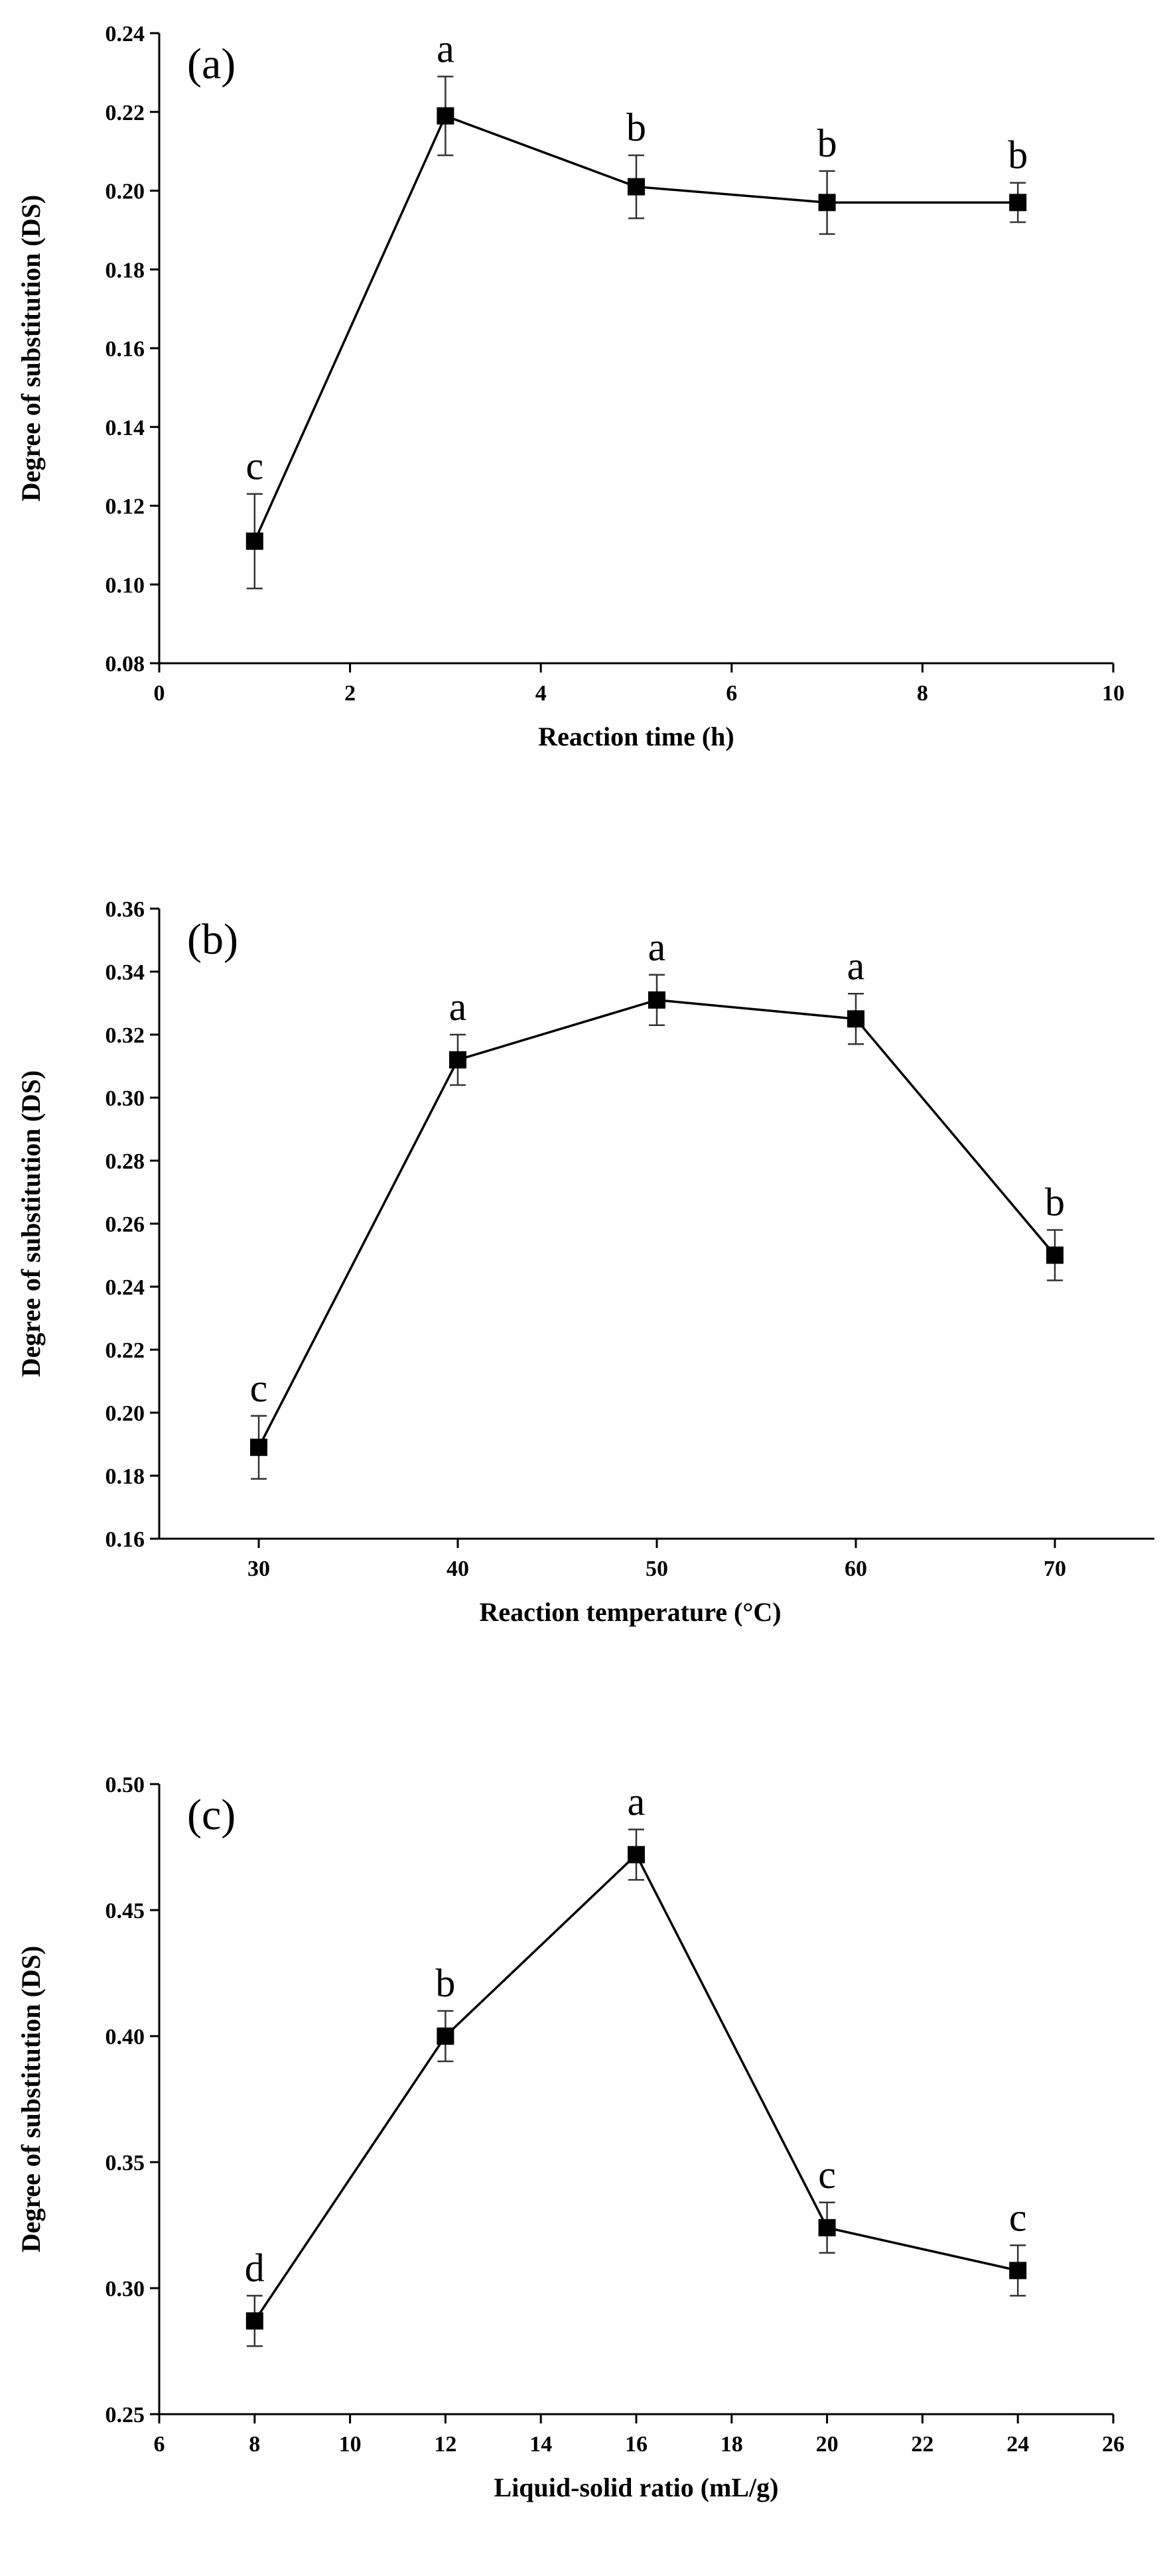 The height and width of the screenshot is (2576, 1167). What do you see at coordinates (125, 1288) in the screenshot?
I see `y-tick-label-b: 0.24` at bounding box center [125, 1288].